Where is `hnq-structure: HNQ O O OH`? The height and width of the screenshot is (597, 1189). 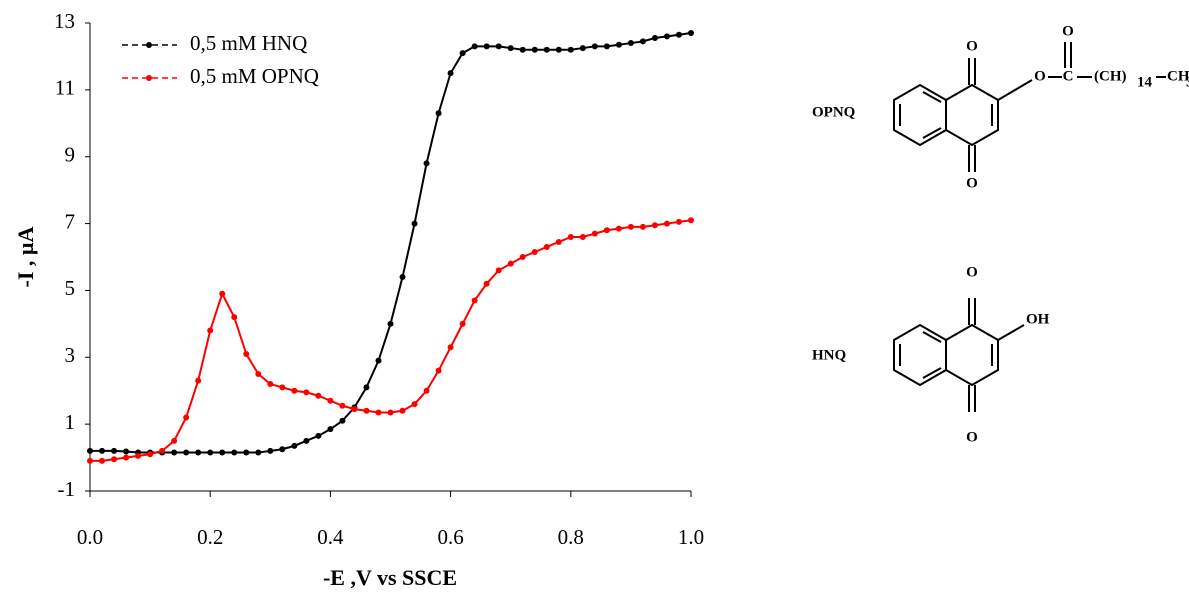
hnq-structure: HNQ O O OH is located at coordinates (931, 354).